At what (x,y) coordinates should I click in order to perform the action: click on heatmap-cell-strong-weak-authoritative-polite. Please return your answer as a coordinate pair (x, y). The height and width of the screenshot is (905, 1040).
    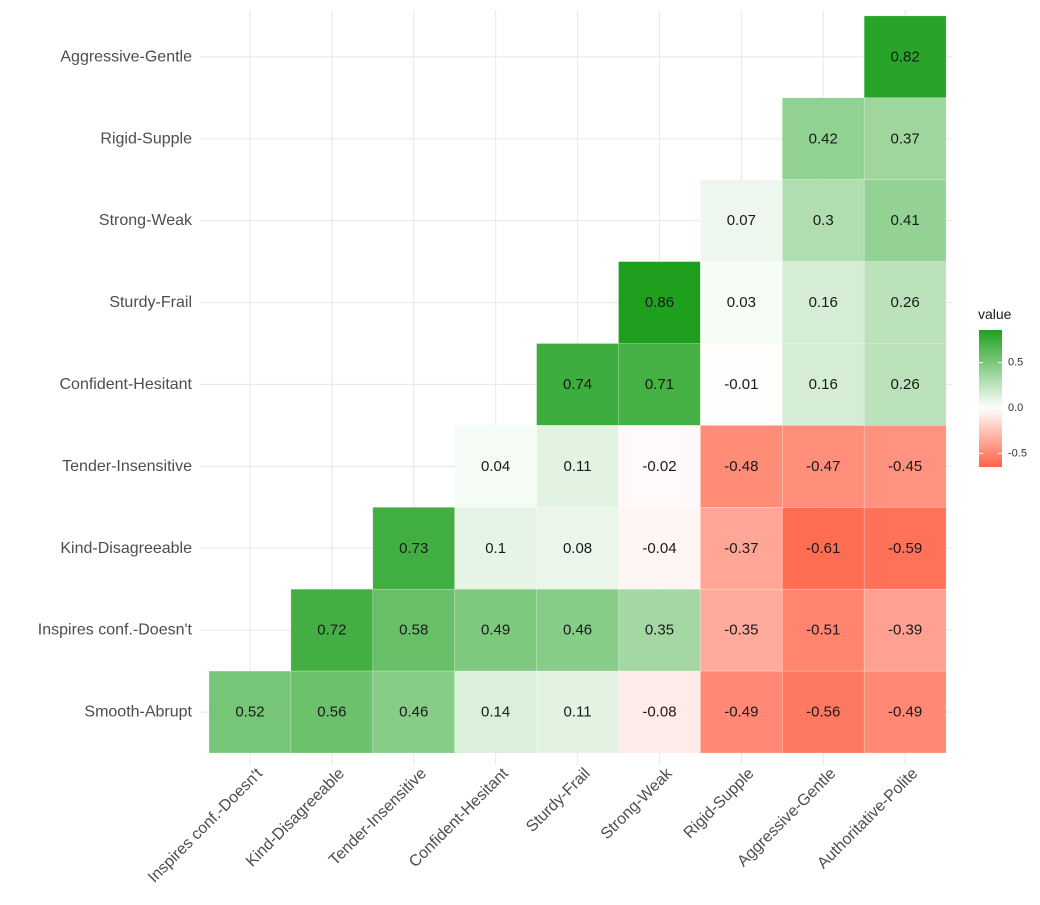
    Looking at the image, I should click on (905, 220).